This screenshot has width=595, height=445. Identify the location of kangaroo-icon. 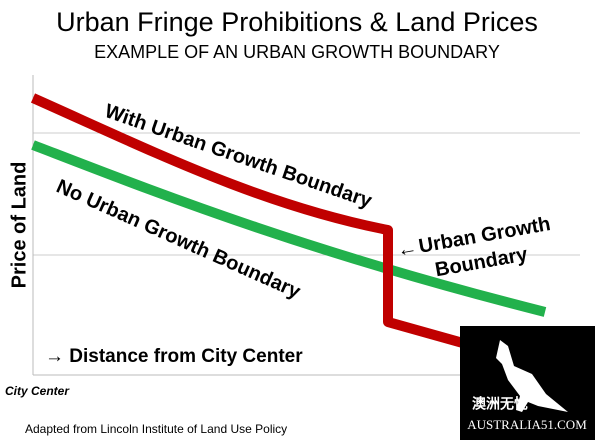
(532, 376).